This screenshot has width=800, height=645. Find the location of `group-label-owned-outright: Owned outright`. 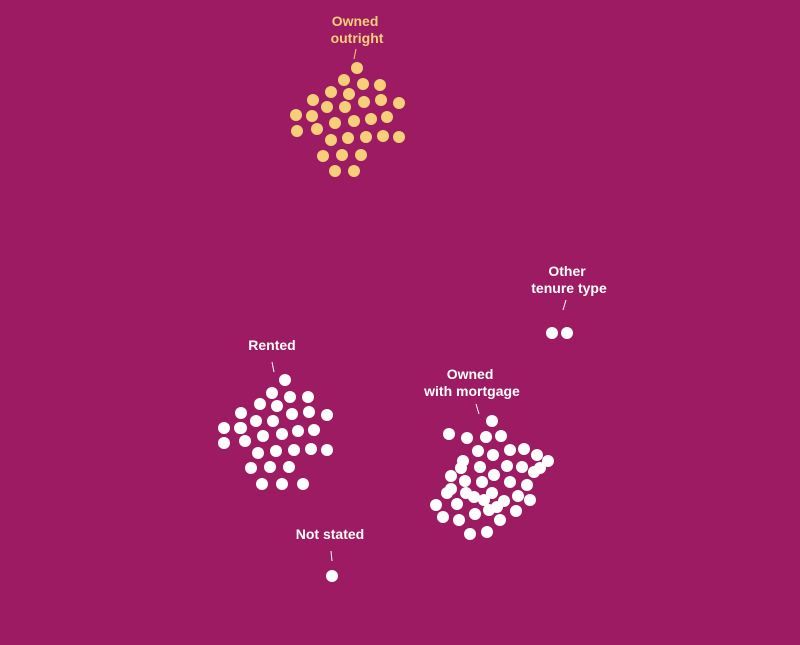

group-label-owned-outright: Owned outright is located at coordinates (357, 29).